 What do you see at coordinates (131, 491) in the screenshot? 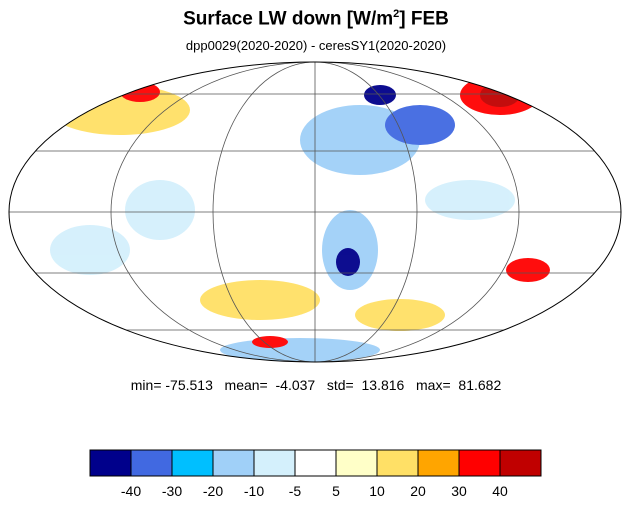
I see `colorbar-tick-label: -40` at bounding box center [131, 491].